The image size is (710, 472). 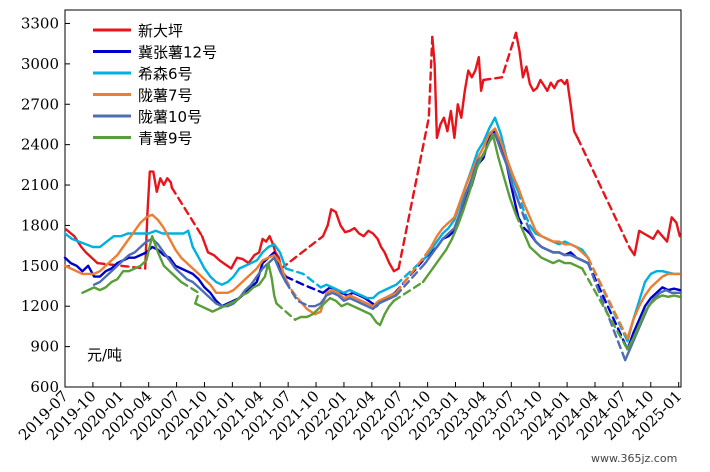 What do you see at coordinates (177, 53) in the screenshot?
I see `legend-label-1: 冀张薯12号` at bounding box center [177, 53].